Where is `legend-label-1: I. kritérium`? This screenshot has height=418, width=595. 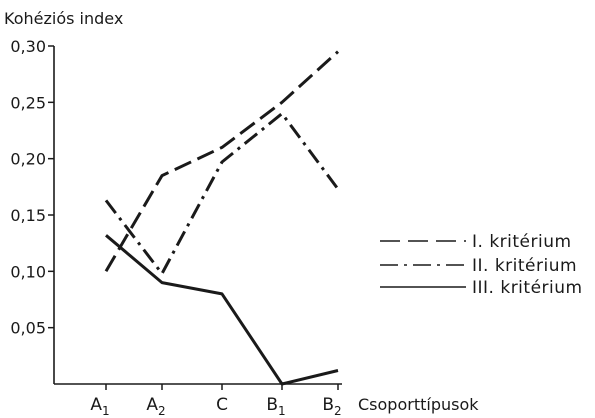 legend-label-1: I. kritérium is located at coordinates (522, 242).